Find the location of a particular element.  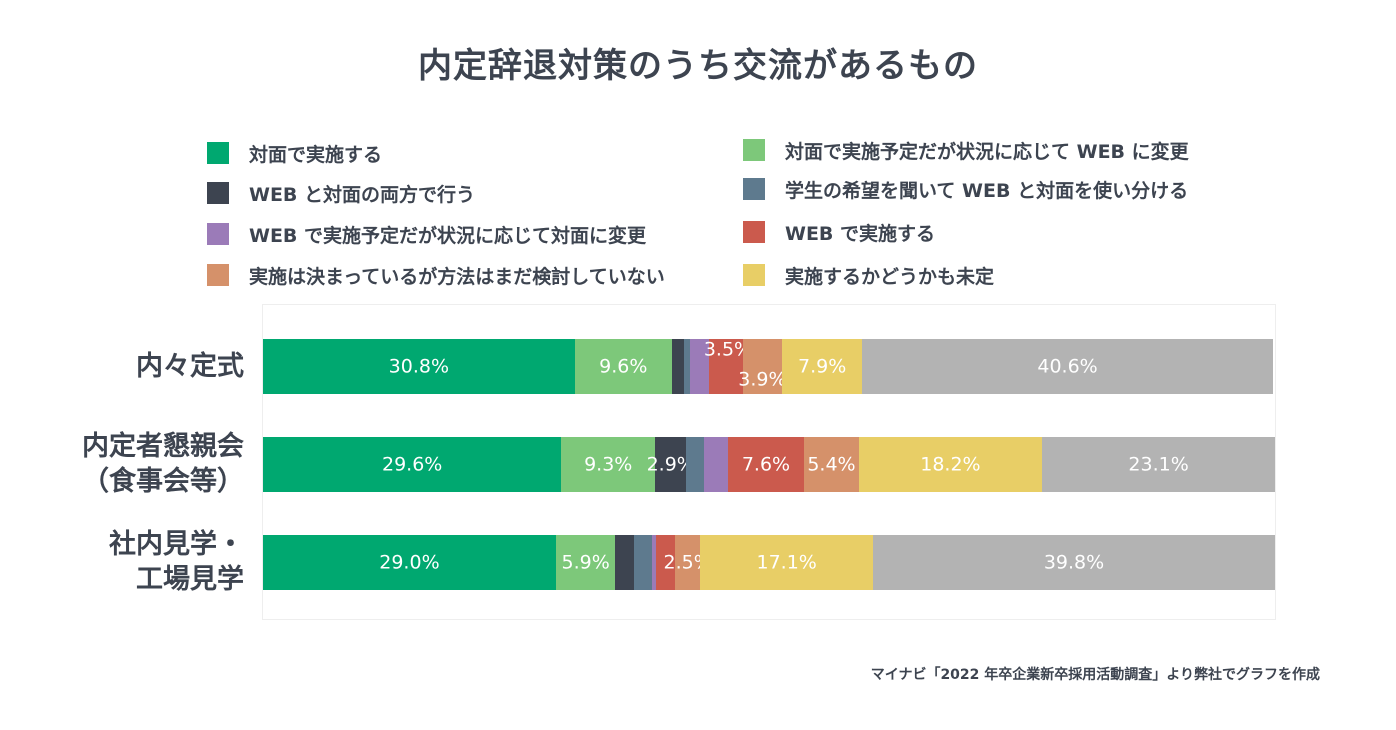

bar-row: 29.6% 9.3% 2.9% 7.6% 5.4% 18.2% 23.1% is located at coordinates (769, 464).